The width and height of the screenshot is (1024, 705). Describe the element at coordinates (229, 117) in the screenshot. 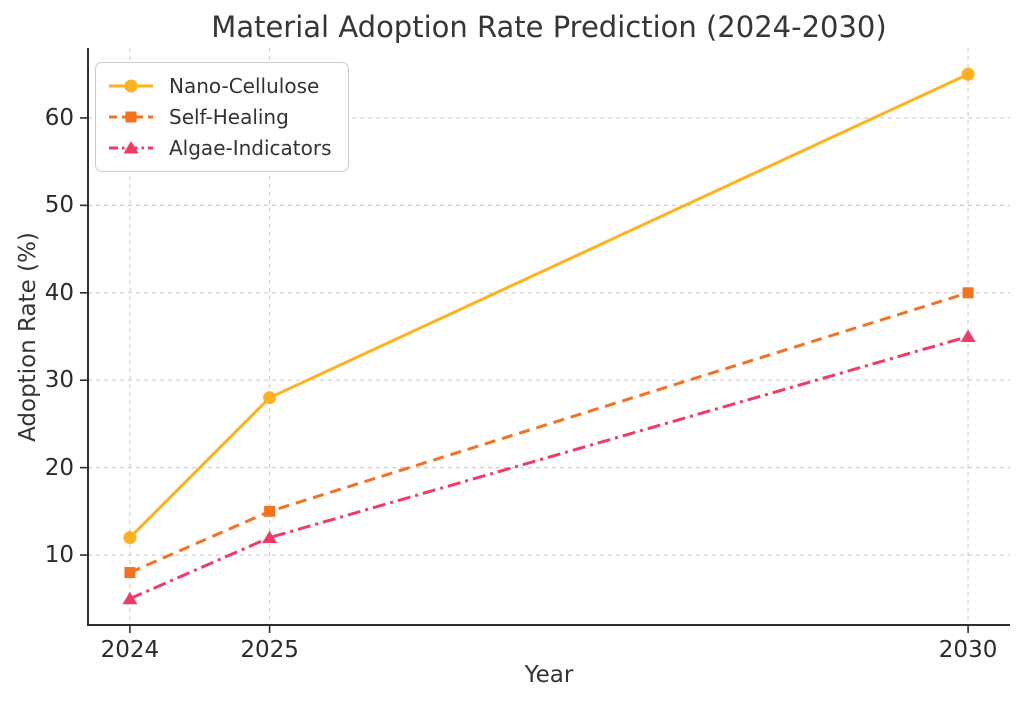

I see `legend-label: Self-Healing` at that location.